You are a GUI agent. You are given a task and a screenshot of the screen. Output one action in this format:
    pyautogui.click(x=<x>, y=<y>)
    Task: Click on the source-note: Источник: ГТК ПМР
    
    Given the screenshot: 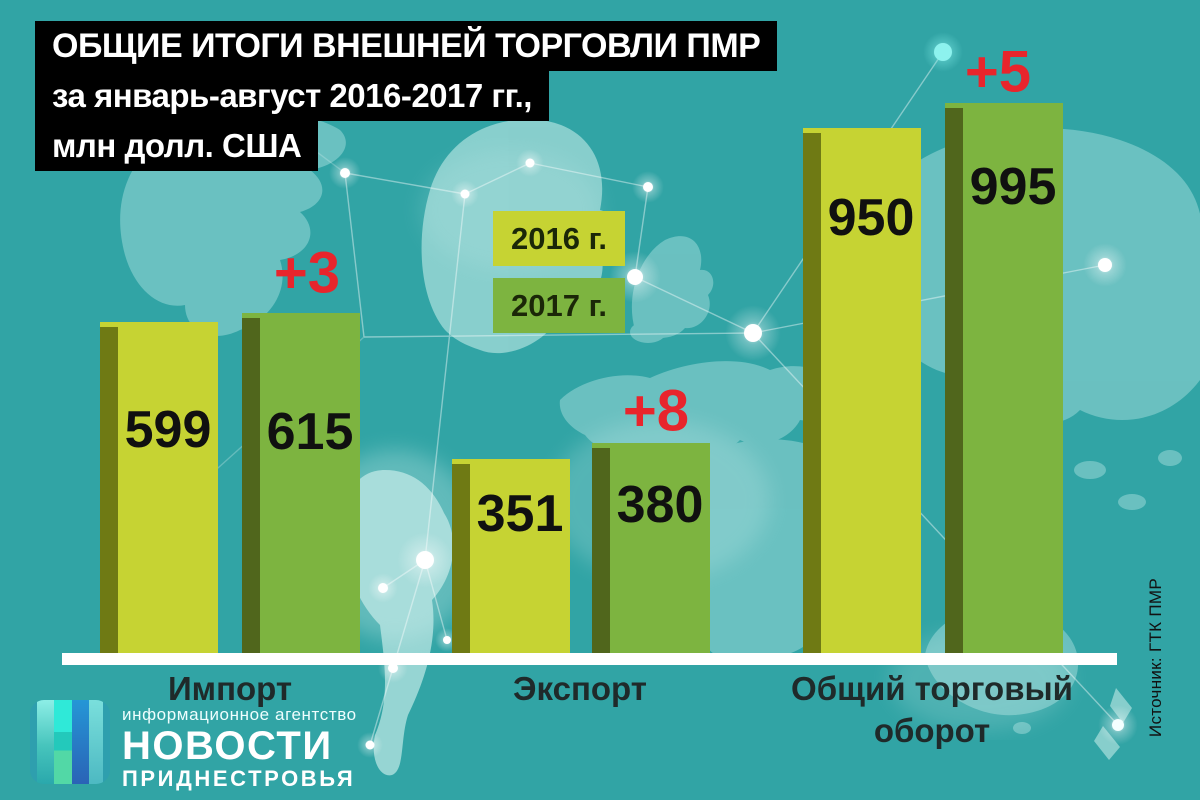 What is the action you would take?
    pyautogui.click(x=1155, y=658)
    